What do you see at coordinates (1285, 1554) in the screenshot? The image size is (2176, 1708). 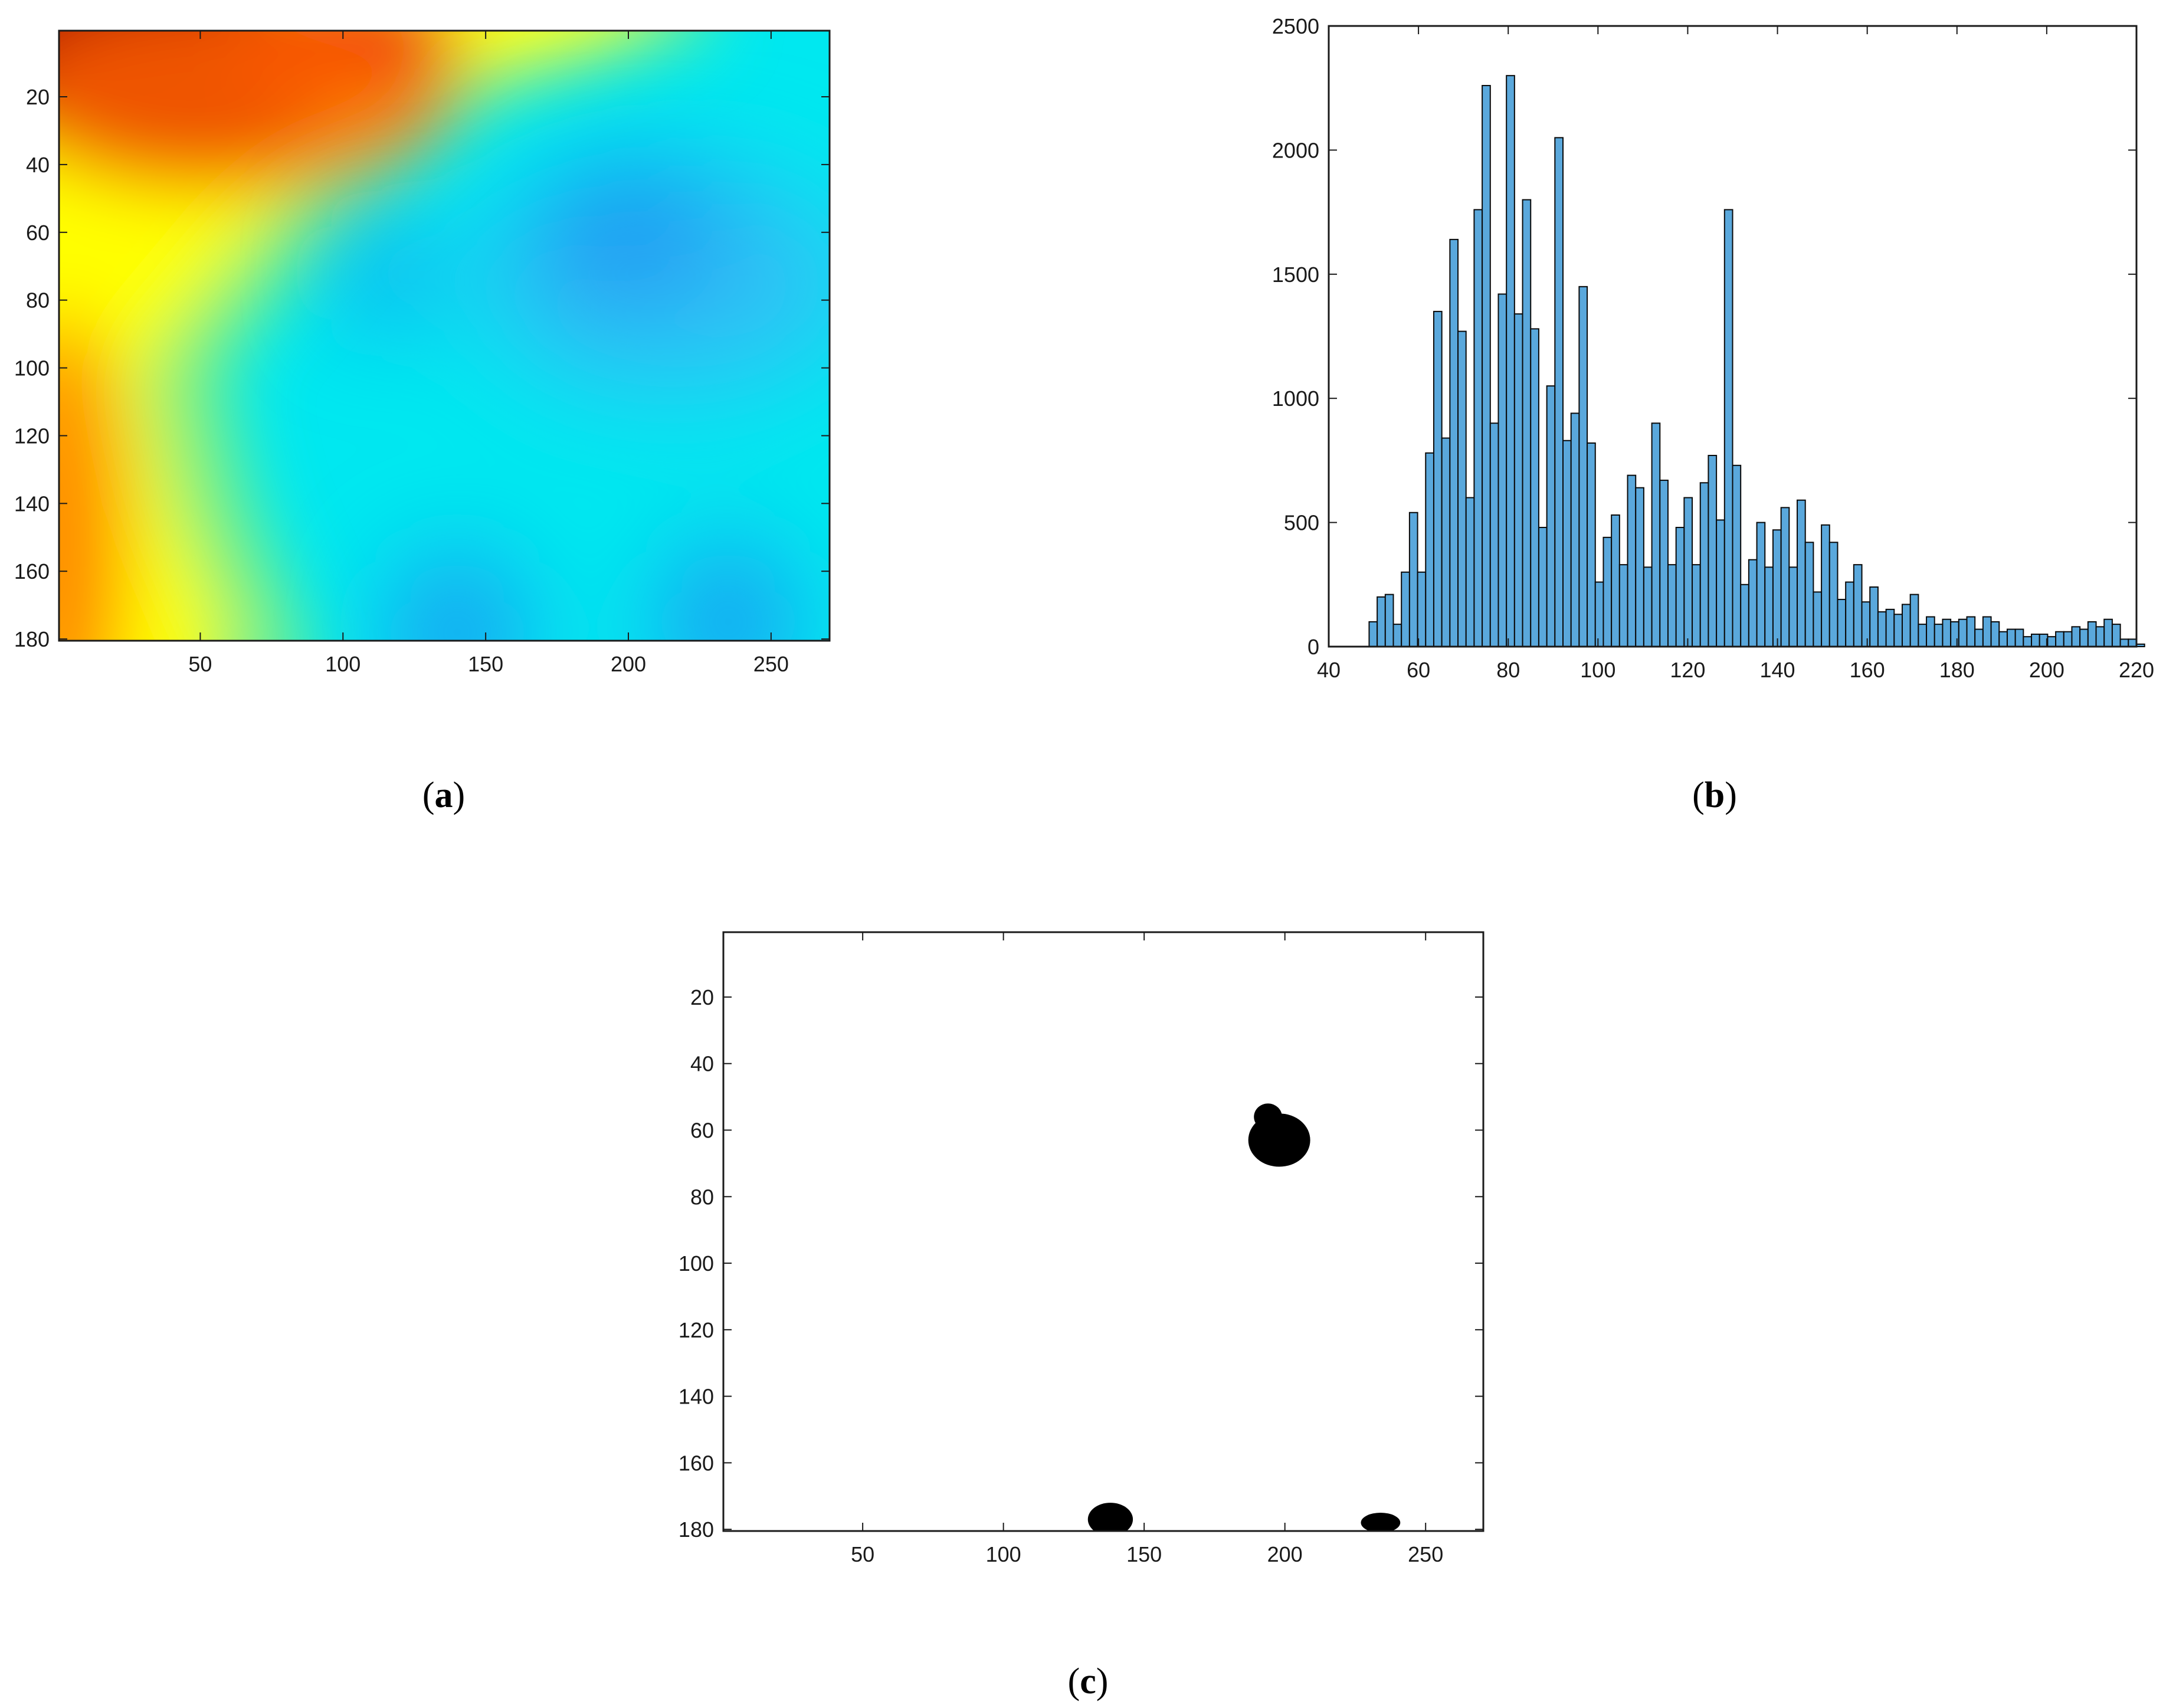 I see `binary-map-xtick-label: 200` at bounding box center [1285, 1554].